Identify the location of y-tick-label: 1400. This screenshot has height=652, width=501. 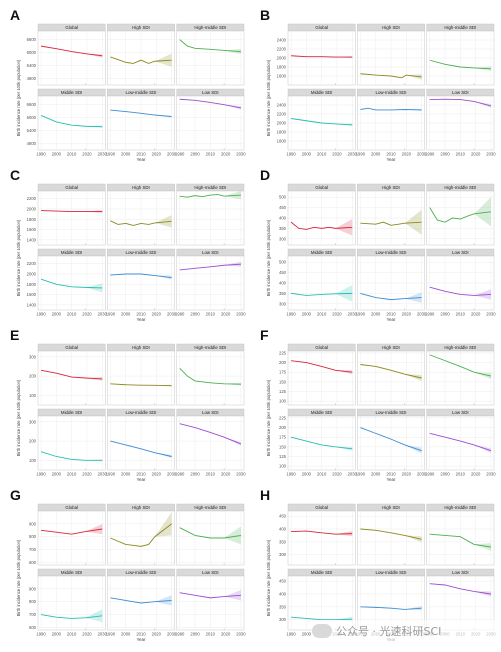
(32, 304).